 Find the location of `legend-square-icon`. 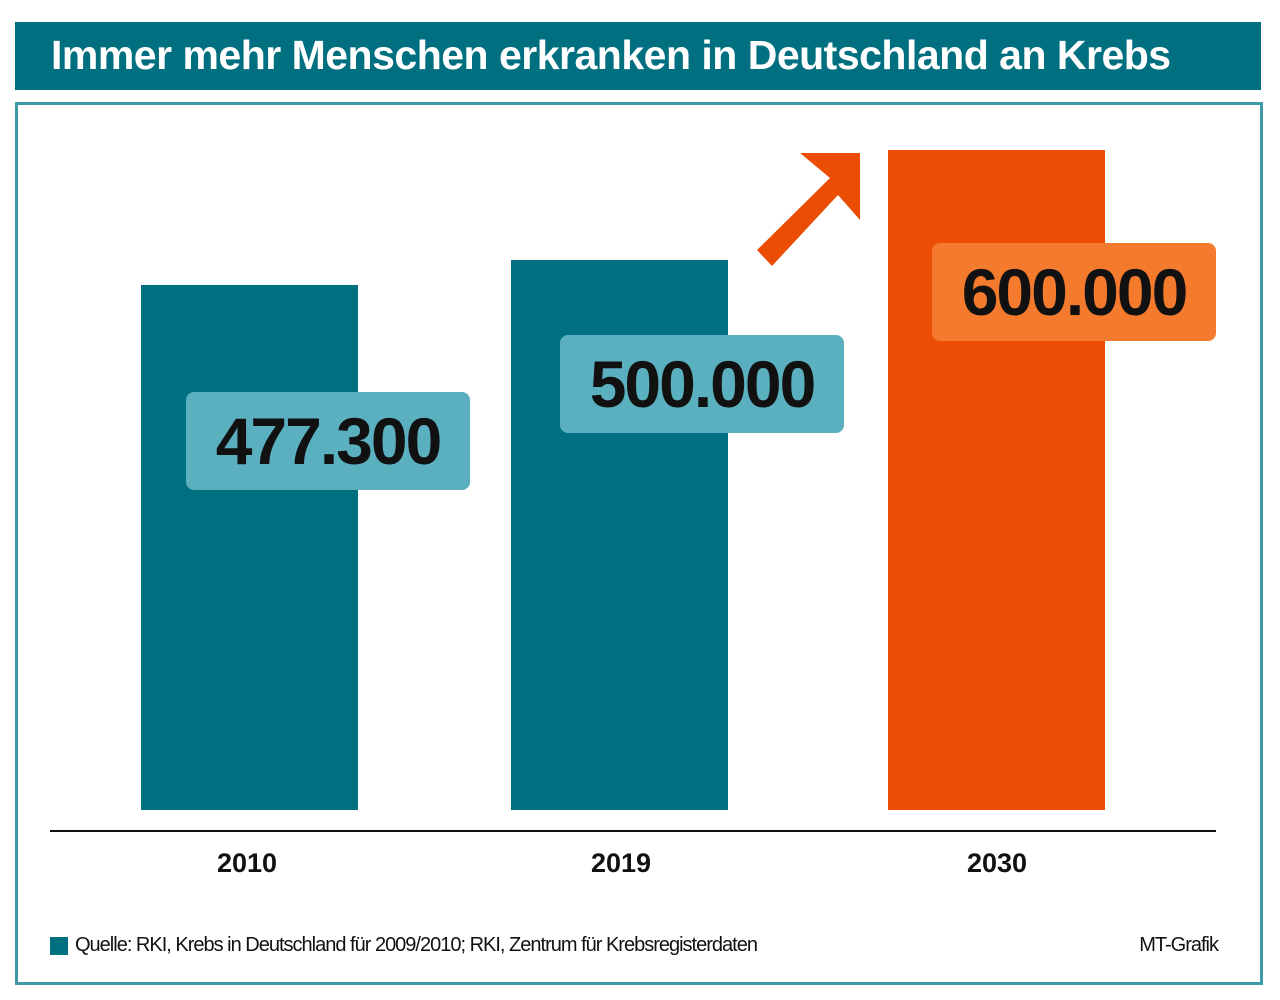

legend-square-icon is located at coordinates (59, 945).